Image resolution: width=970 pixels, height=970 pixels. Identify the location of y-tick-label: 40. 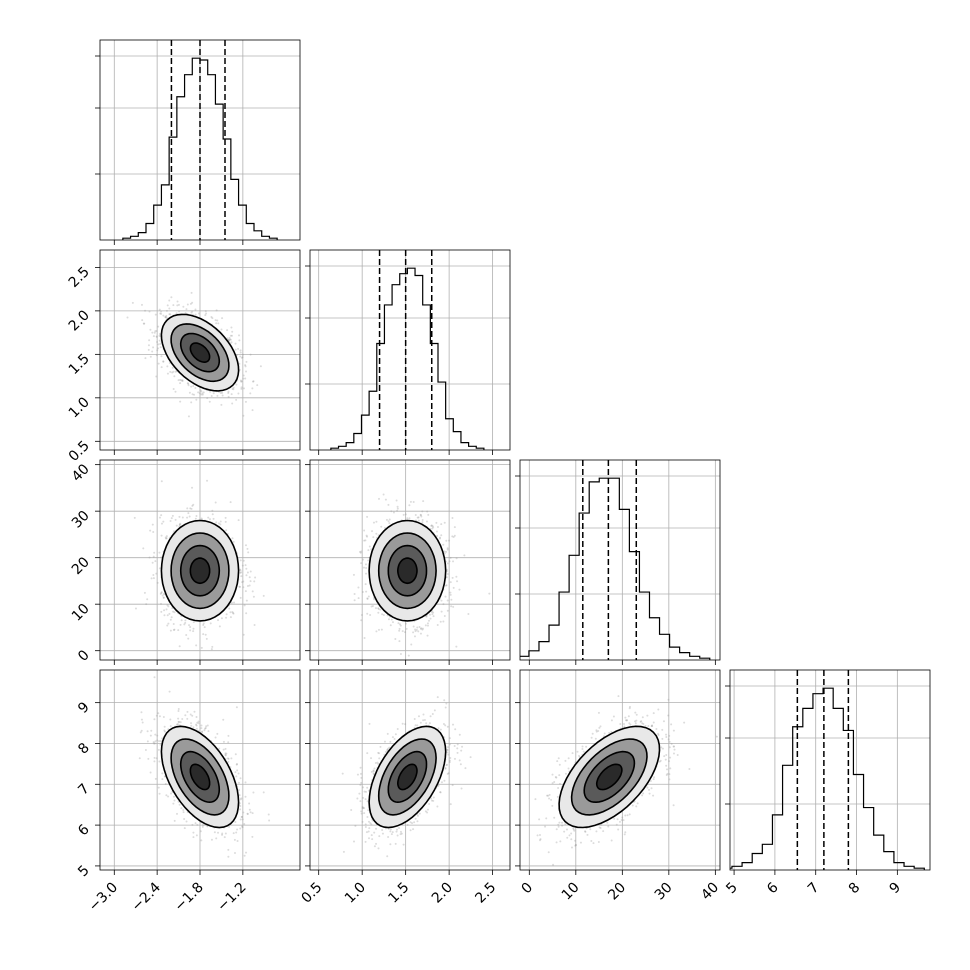
(81, 473).